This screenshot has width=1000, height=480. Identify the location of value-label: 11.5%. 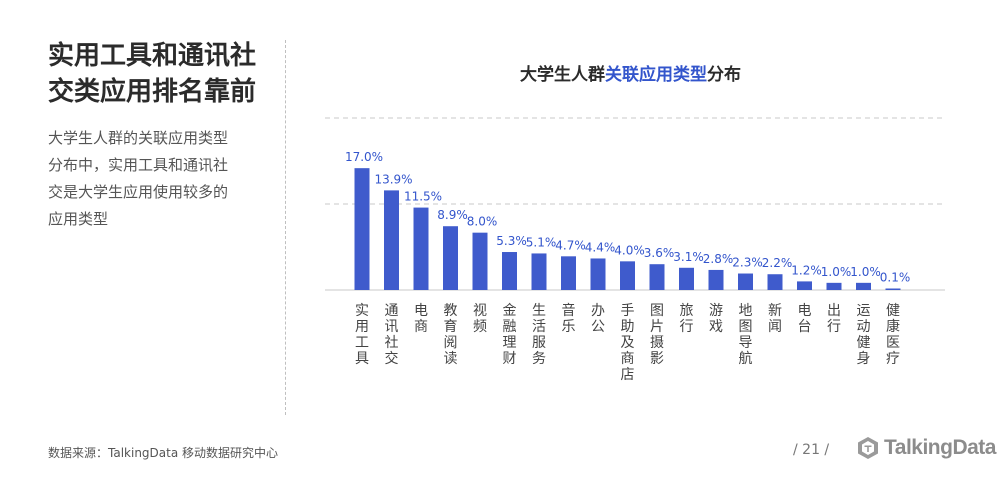
(423, 197).